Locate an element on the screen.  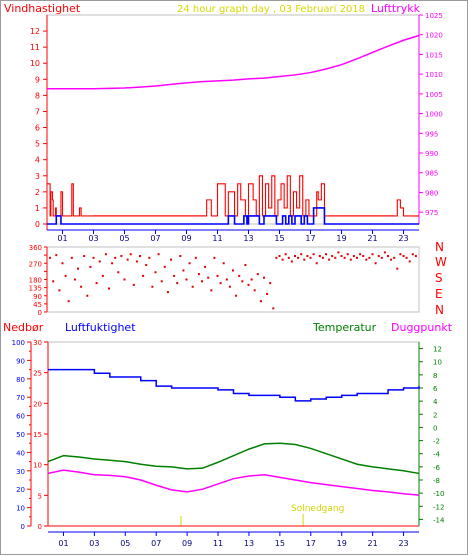
pressure-tick-label: 1005 is located at coordinates (434, 95).